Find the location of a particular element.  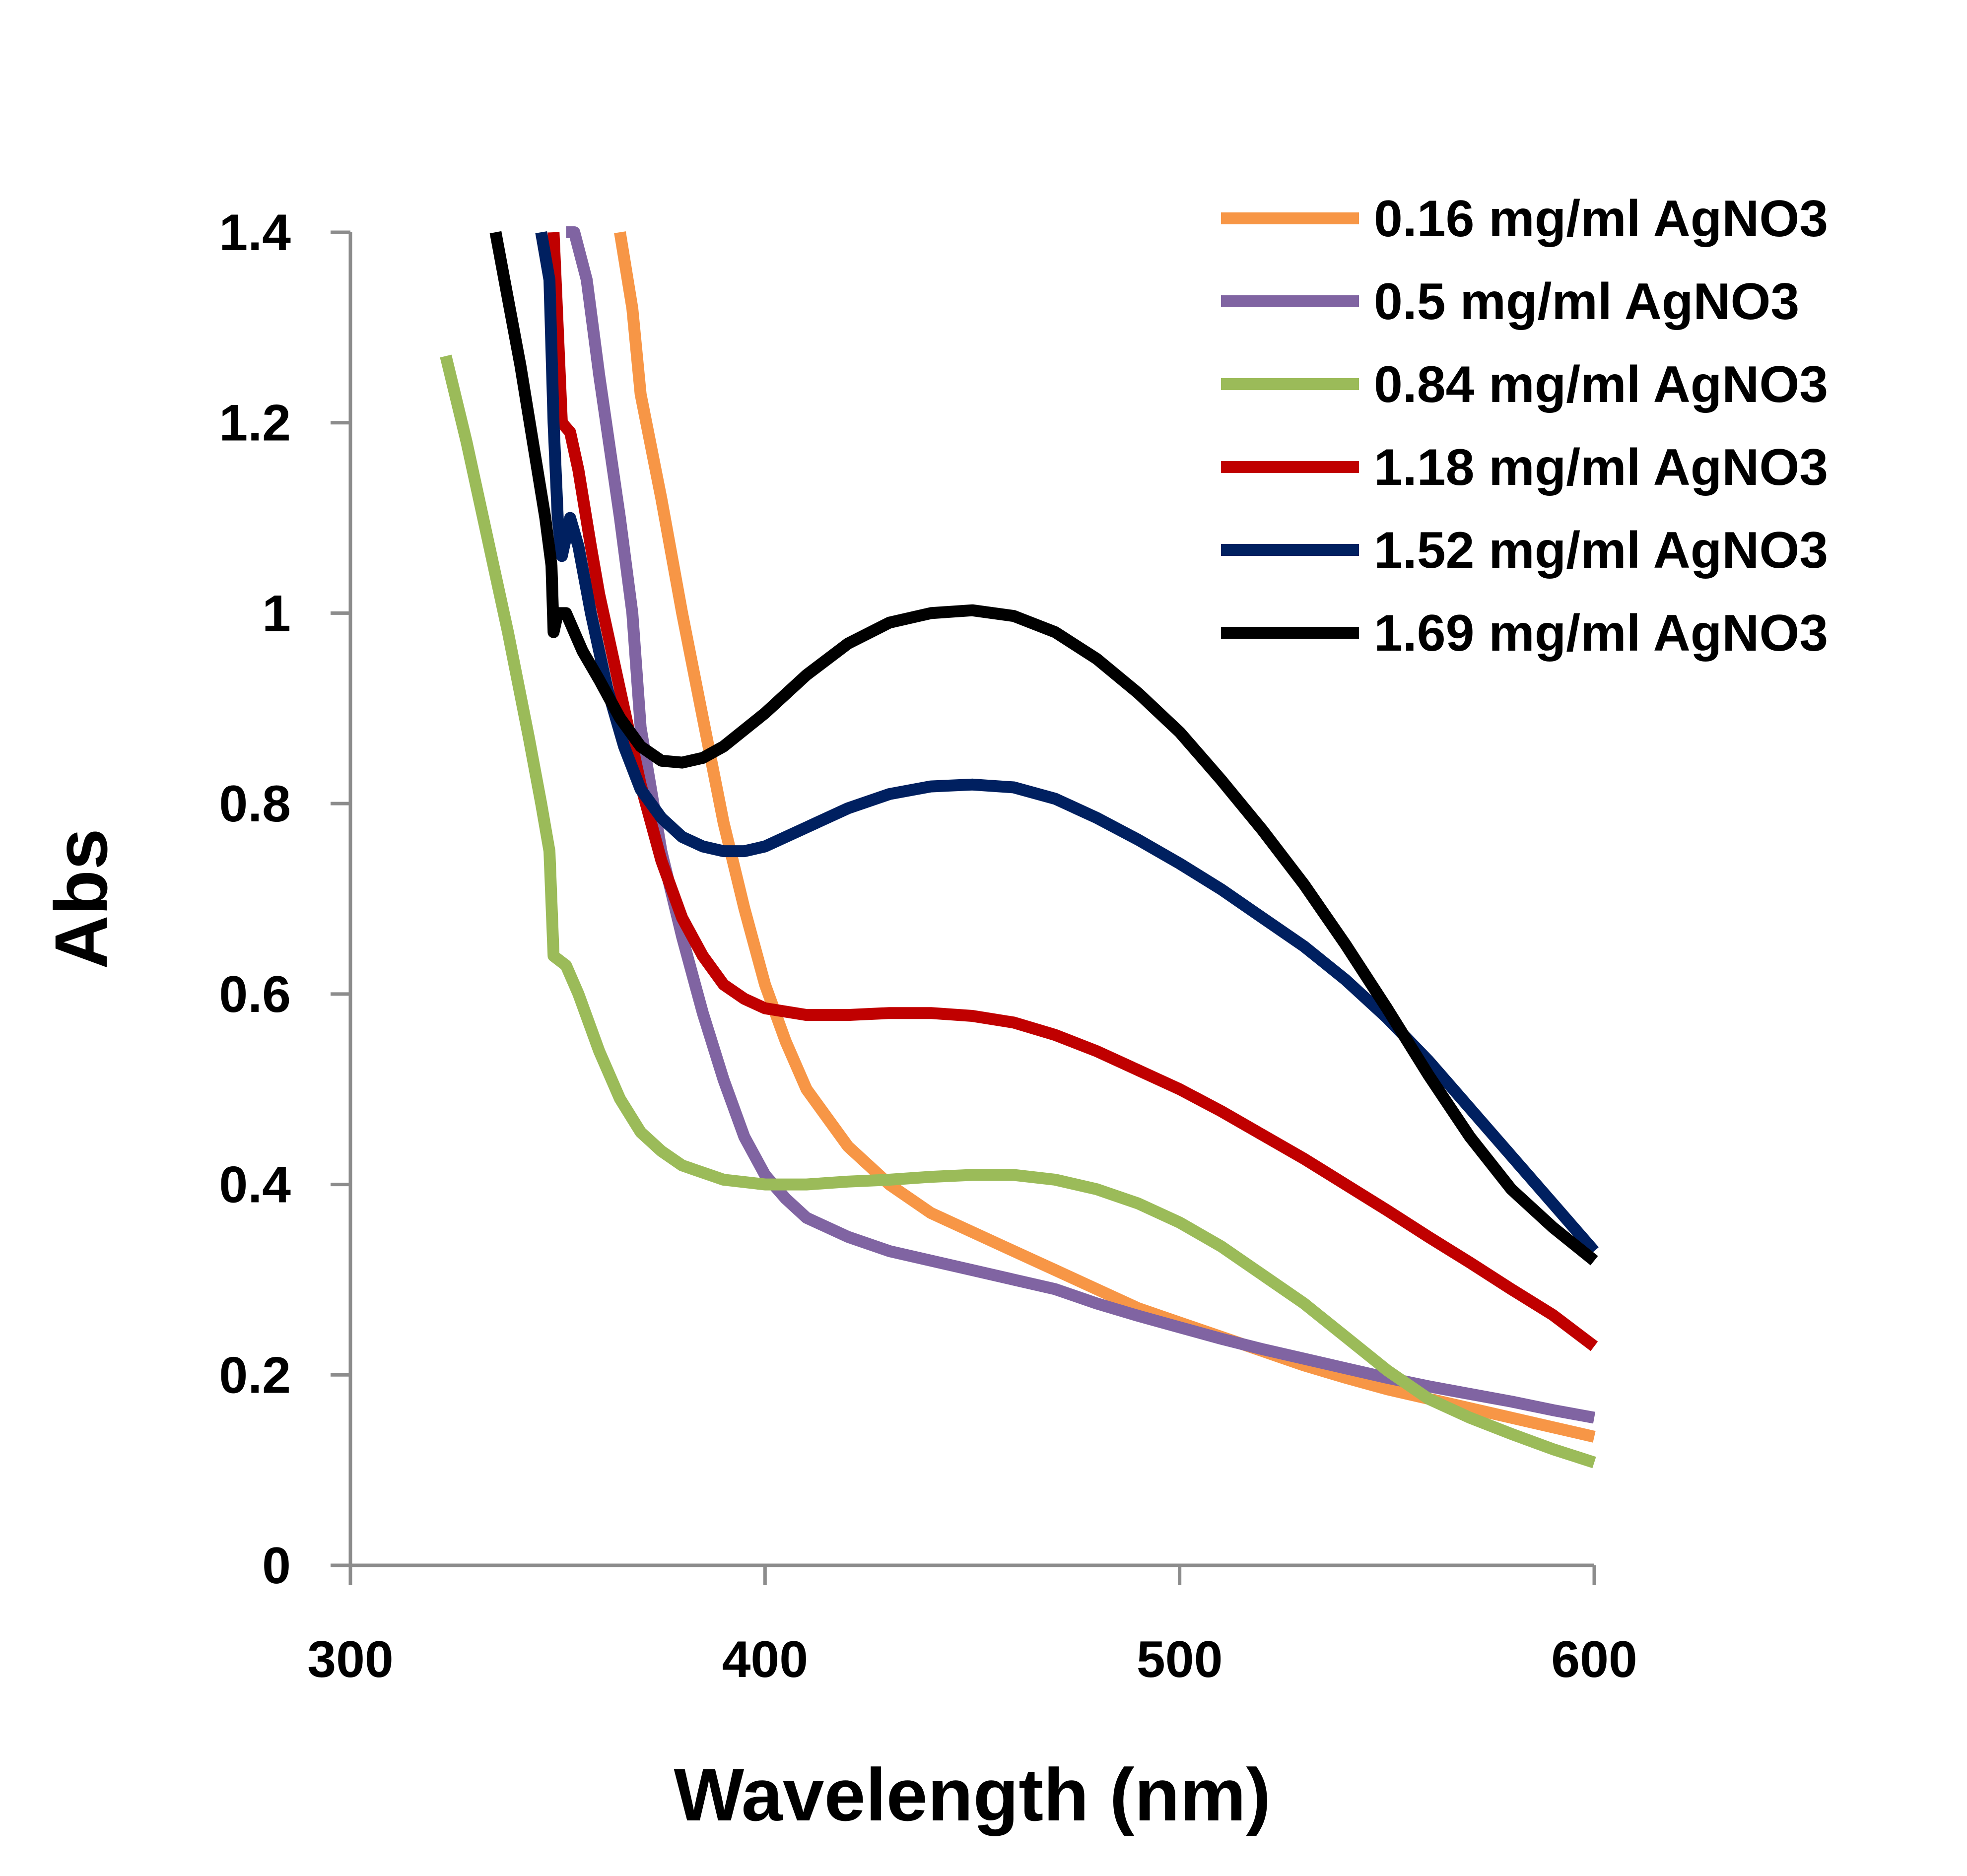

legend-label-2: 0.5 mg/ml AgNO3 is located at coordinates (1586, 302).